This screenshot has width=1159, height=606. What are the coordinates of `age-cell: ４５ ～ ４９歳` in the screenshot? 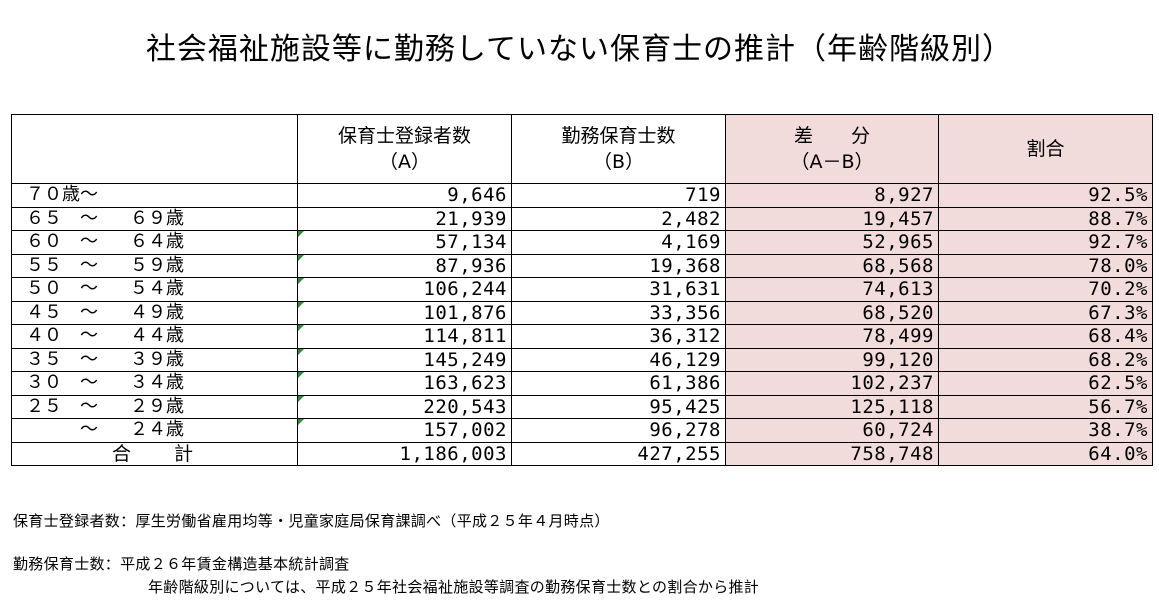 It's located at (154, 312).